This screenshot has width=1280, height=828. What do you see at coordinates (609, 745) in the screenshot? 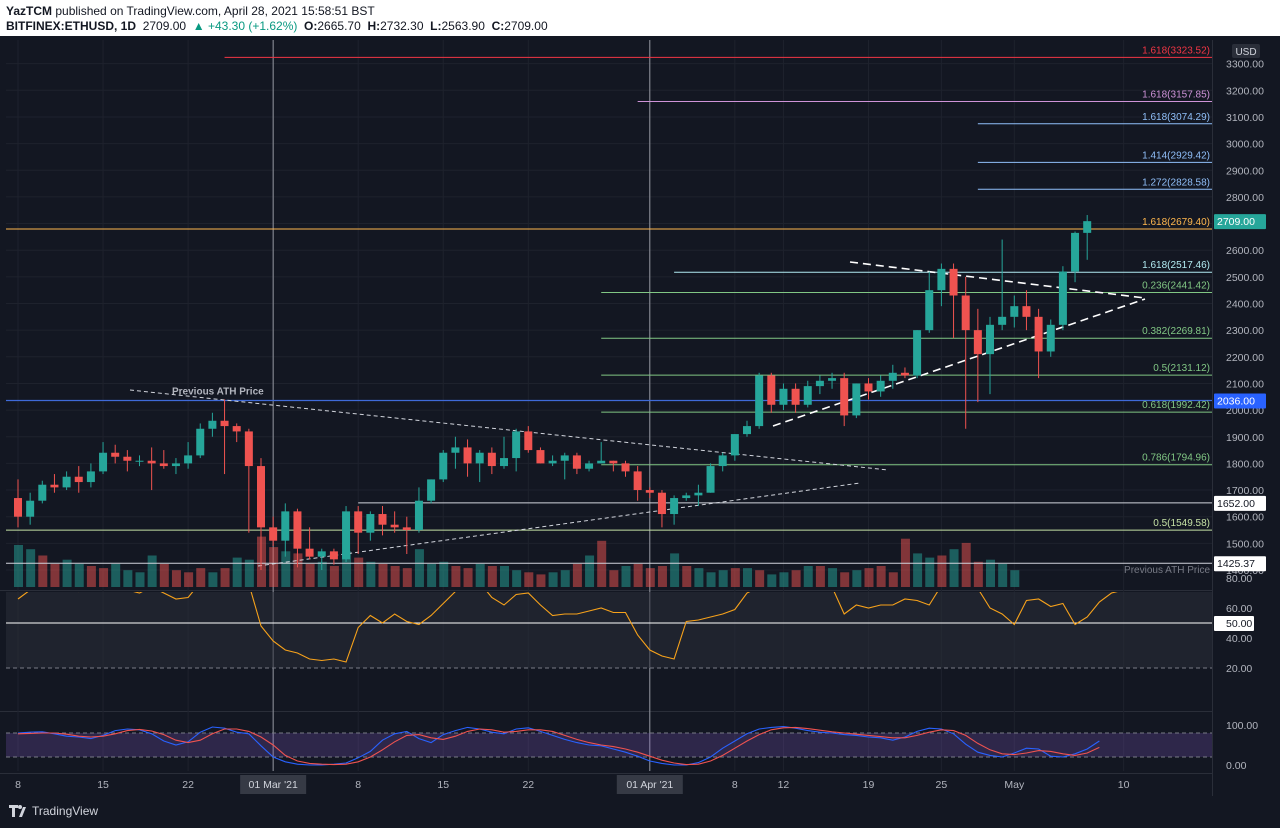
I see `stoch-band` at bounding box center [609, 745].